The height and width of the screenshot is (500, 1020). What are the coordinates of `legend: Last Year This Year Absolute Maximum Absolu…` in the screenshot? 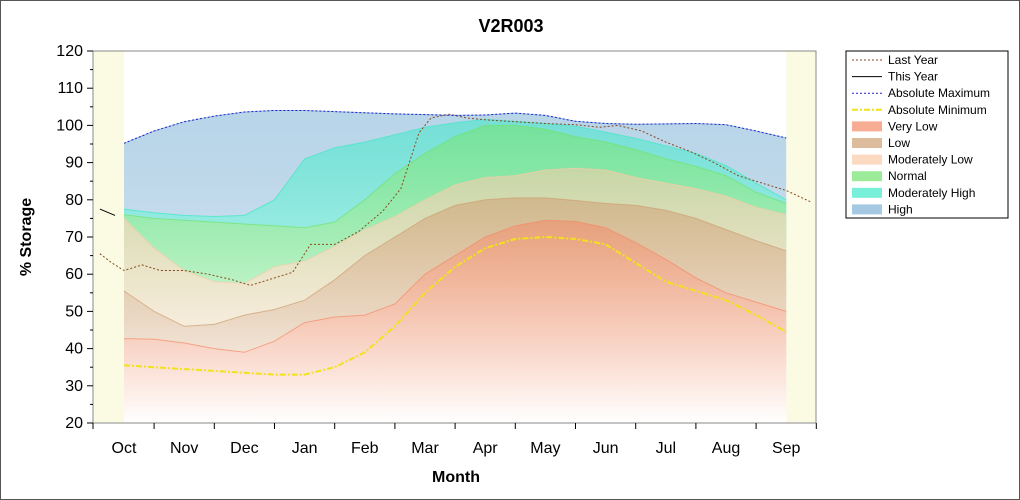 It's located at (927, 134).